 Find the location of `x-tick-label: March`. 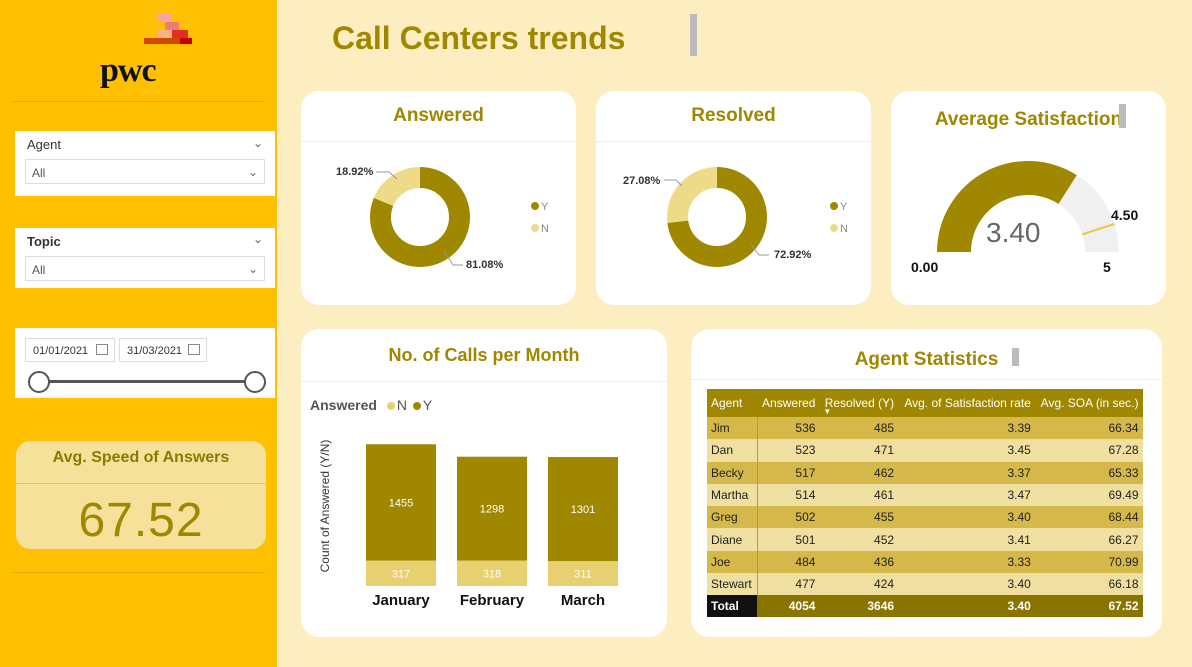

x-tick-label: March is located at coordinates (583, 600).